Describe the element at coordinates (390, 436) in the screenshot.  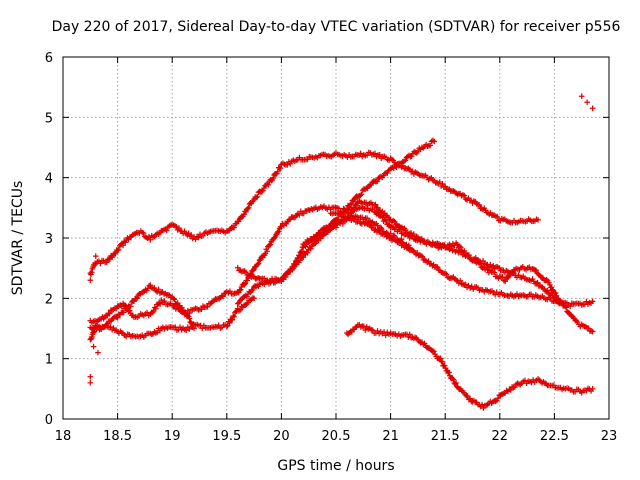
I see `x-tick-label: 21` at that location.